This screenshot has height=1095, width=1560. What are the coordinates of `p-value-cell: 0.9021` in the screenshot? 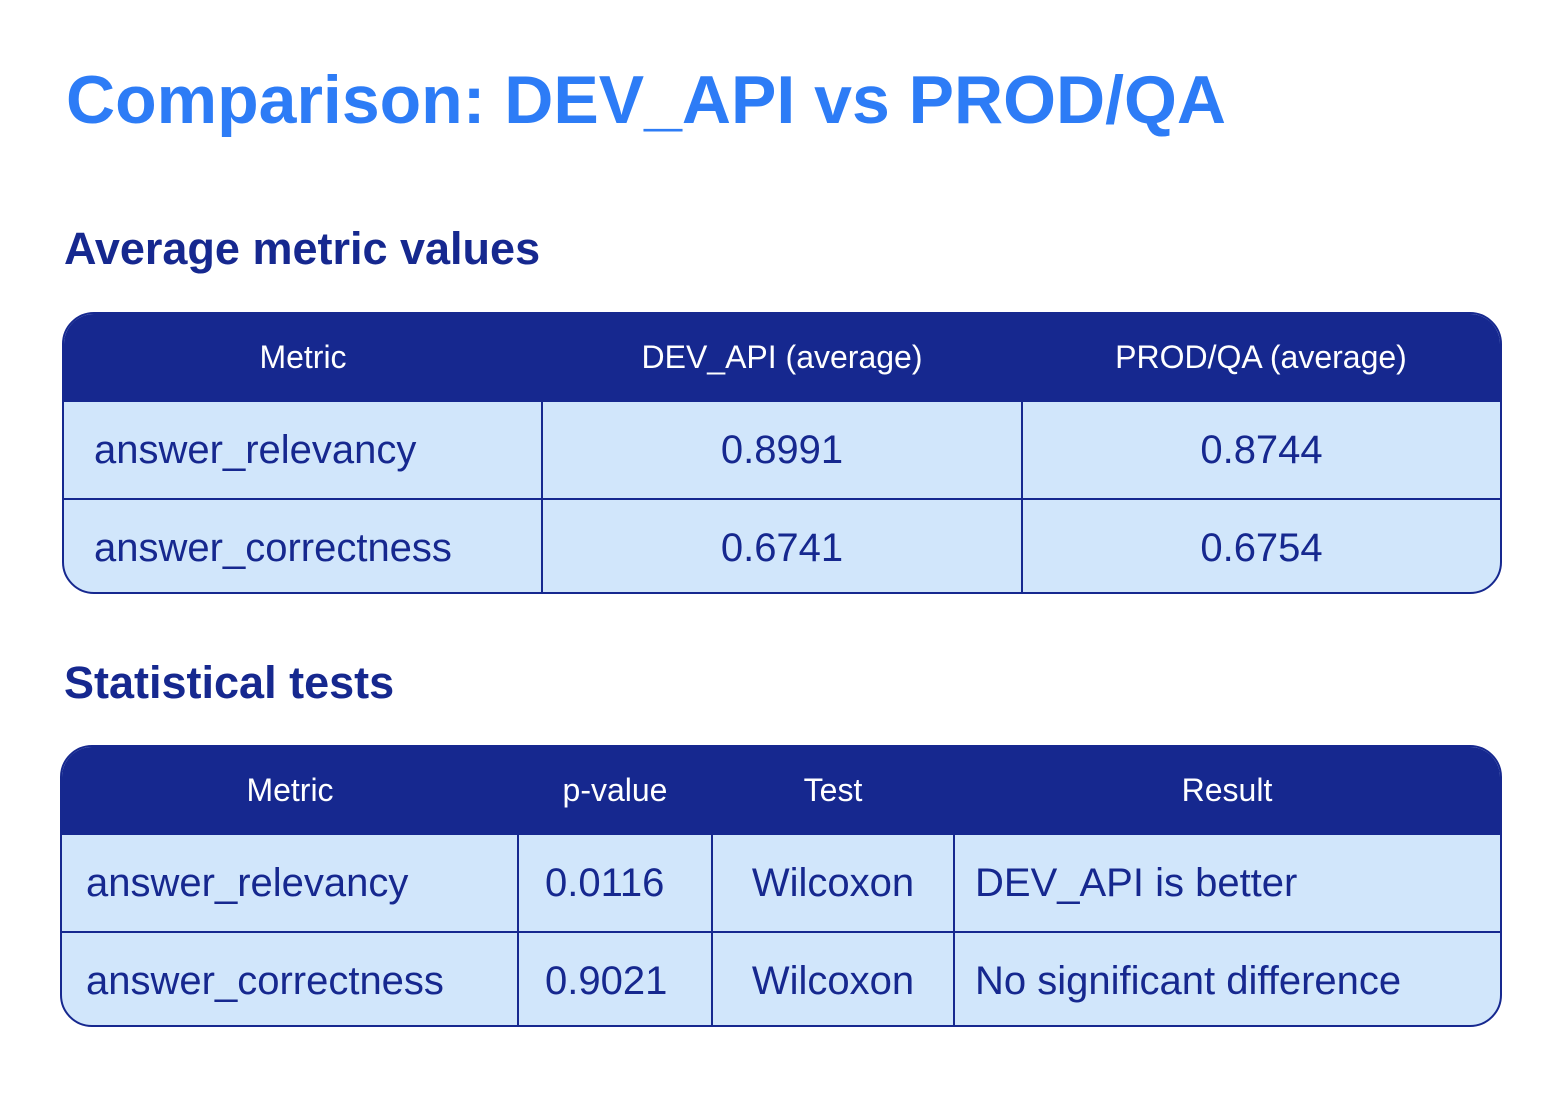 It's located at (614, 978).